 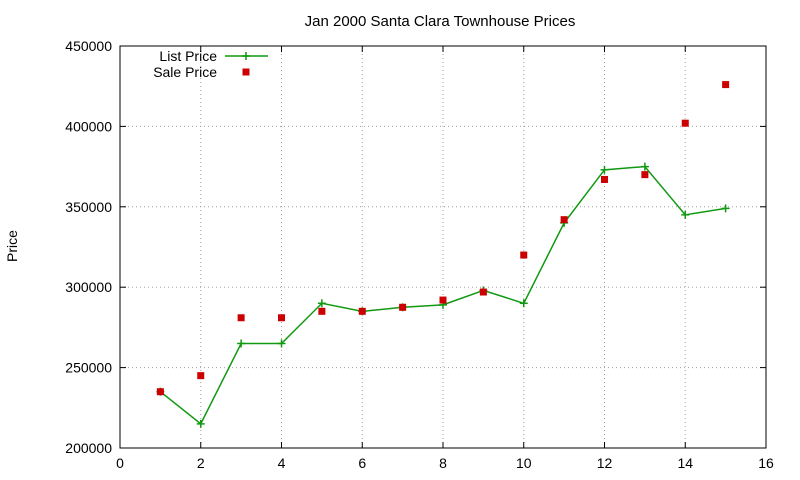 I want to click on legend-swatch-sale-price, so click(x=246, y=72).